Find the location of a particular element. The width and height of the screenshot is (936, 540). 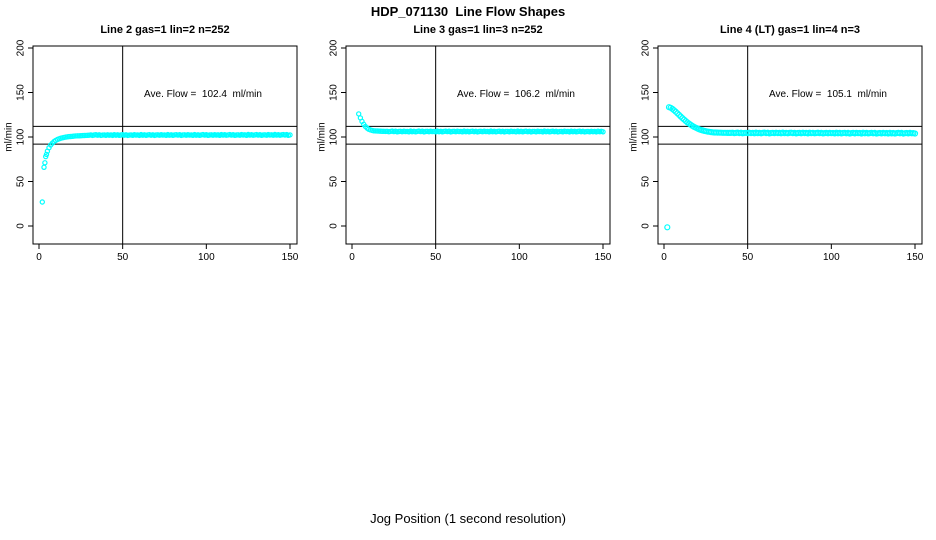

panel-title: Line 2 gas=1 lin=2 n=252 is located at coordinates (165, 30).